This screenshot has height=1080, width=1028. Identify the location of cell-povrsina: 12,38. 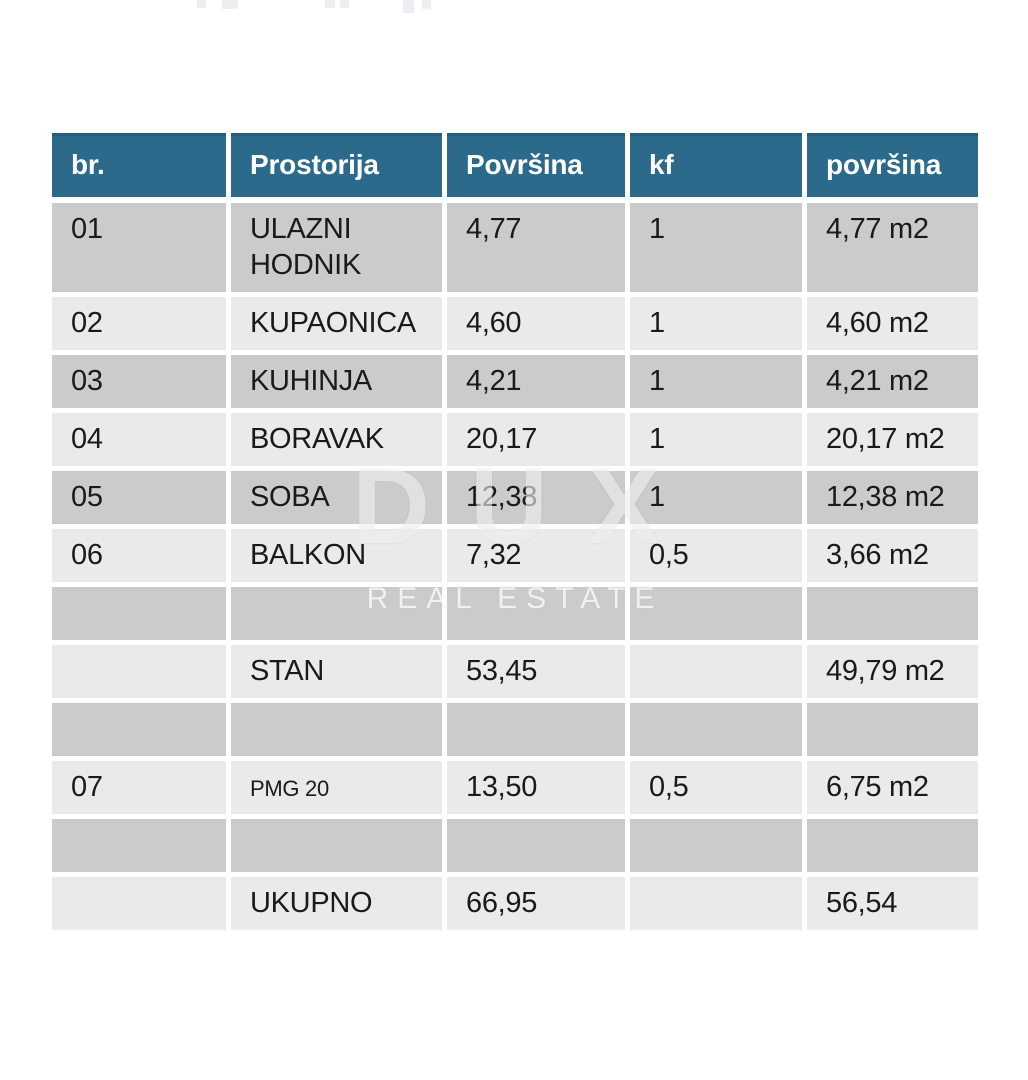
(536, 497).